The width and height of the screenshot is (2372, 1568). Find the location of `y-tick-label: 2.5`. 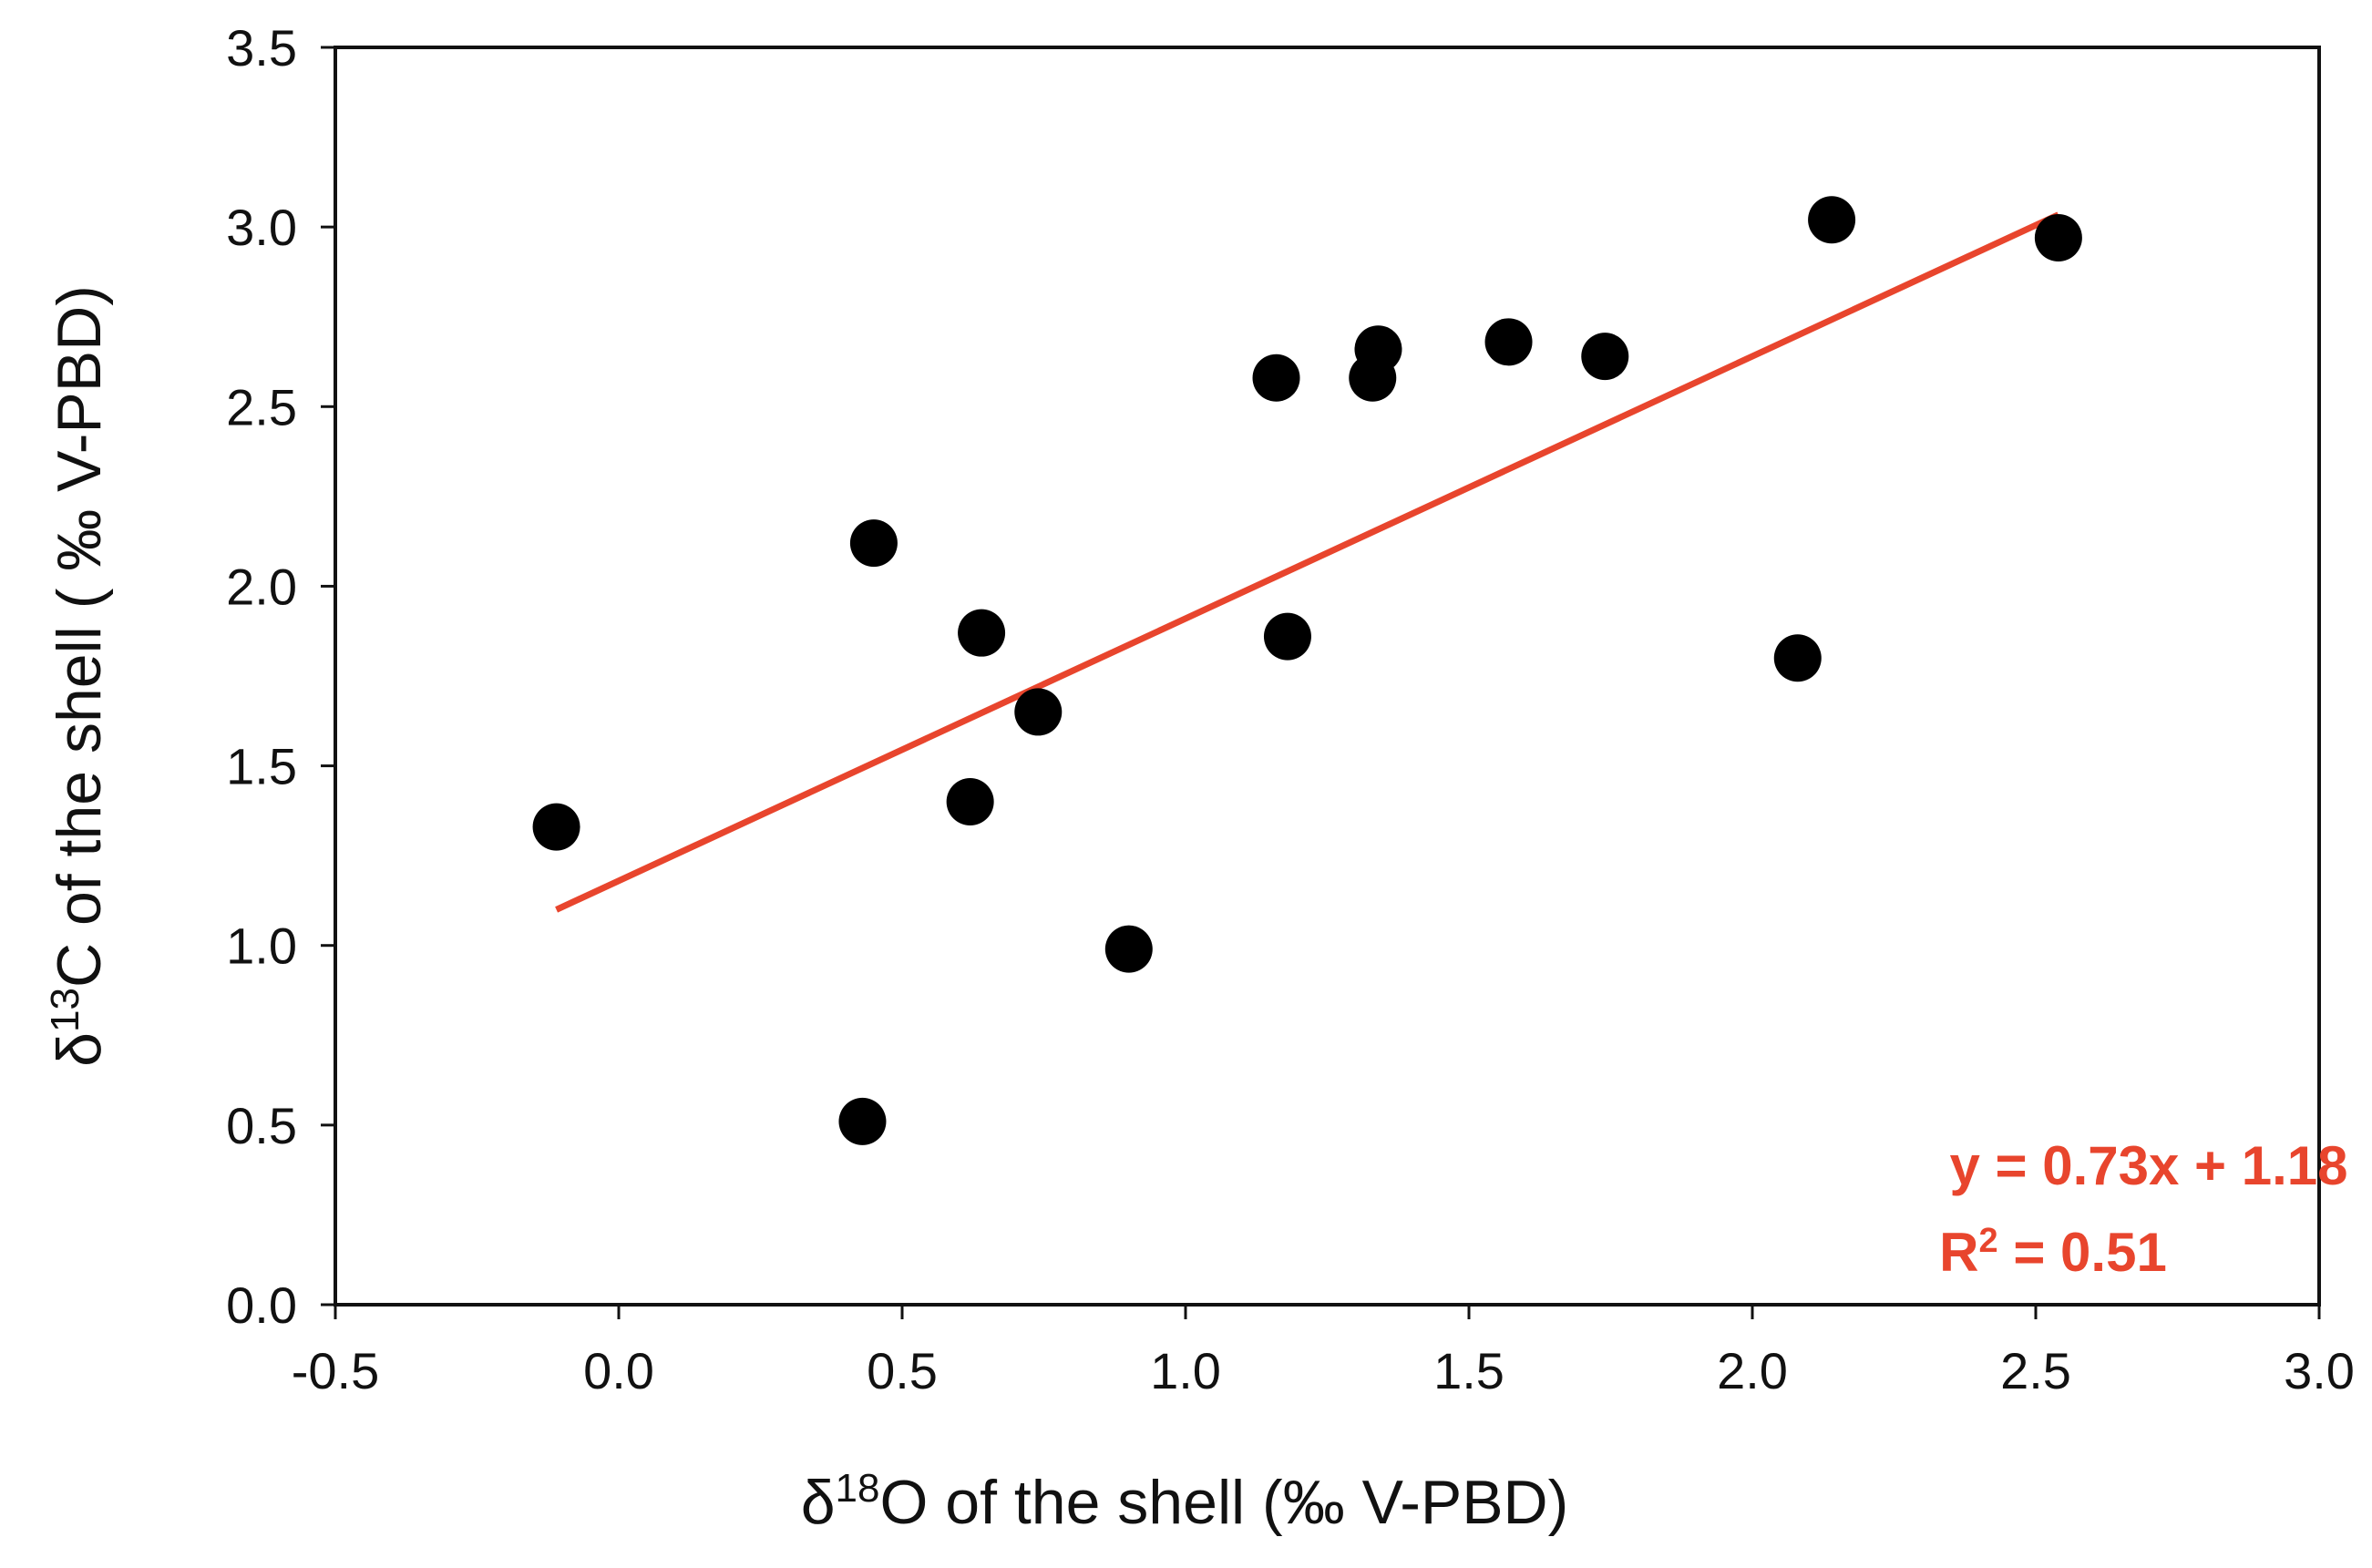

y-tick-label: 2.5 is located at coordinates (261, 407).